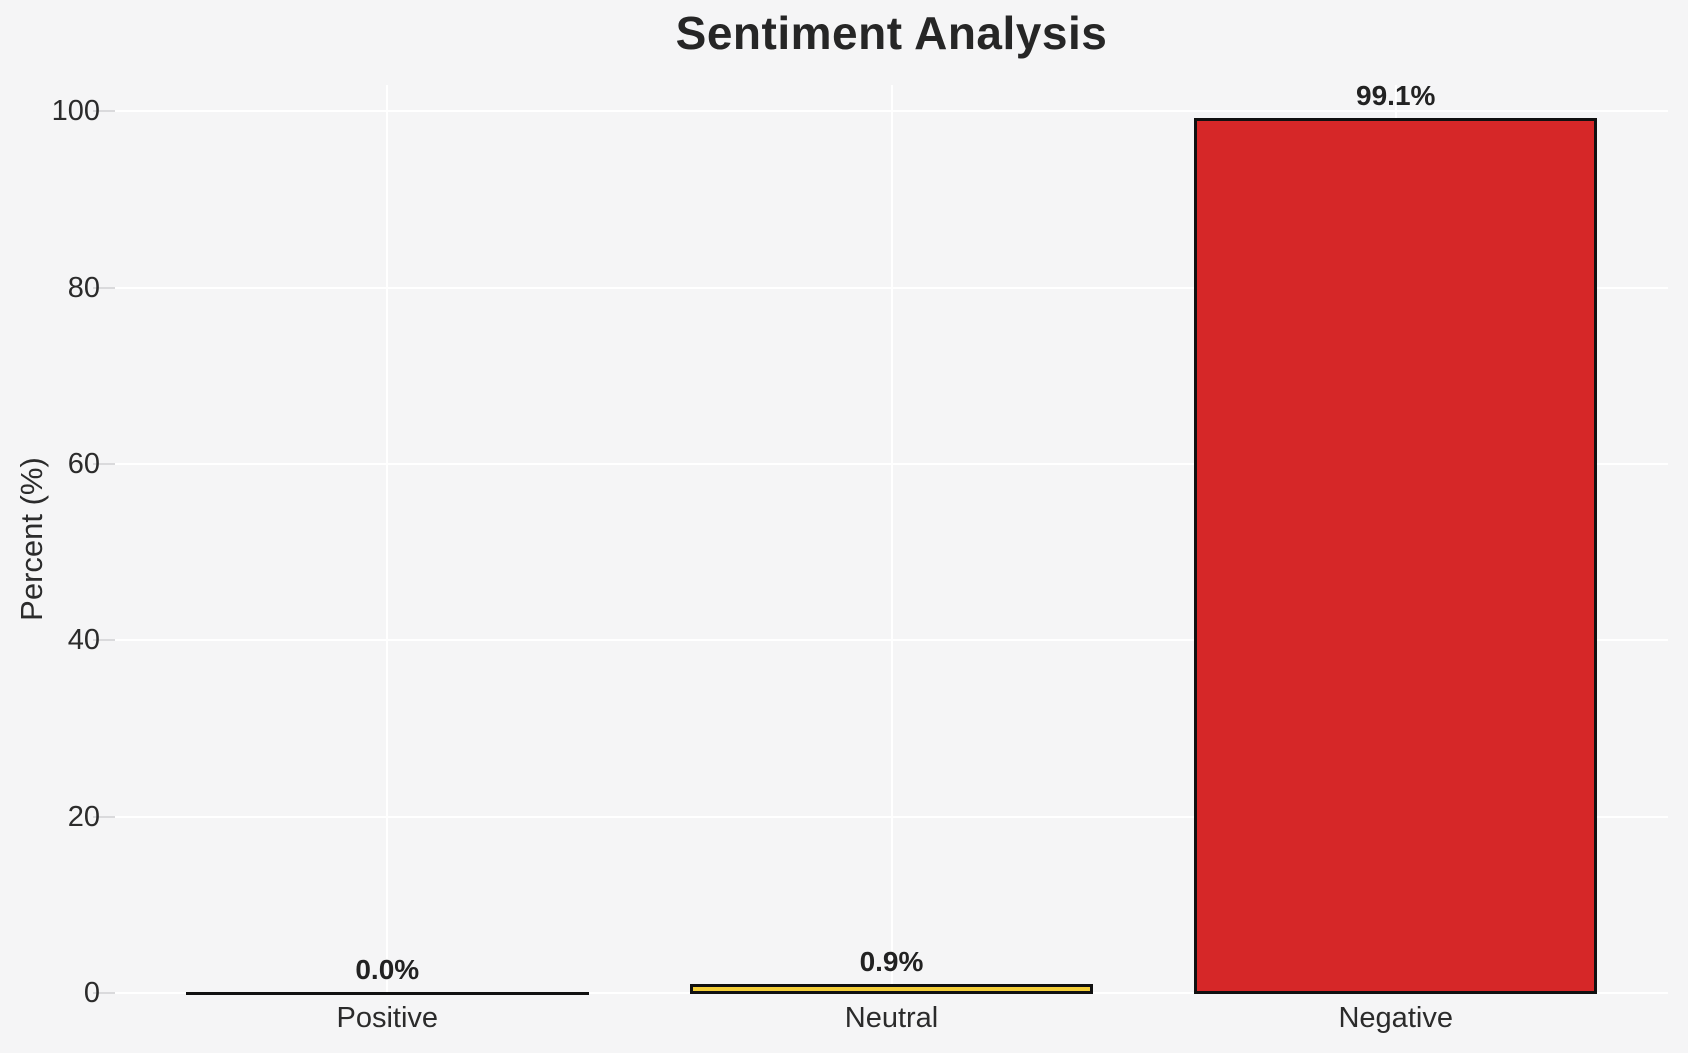  Describe the element at coordinates (91, 993) in the screenshot. I see `y-tick-label: 0` at that location.